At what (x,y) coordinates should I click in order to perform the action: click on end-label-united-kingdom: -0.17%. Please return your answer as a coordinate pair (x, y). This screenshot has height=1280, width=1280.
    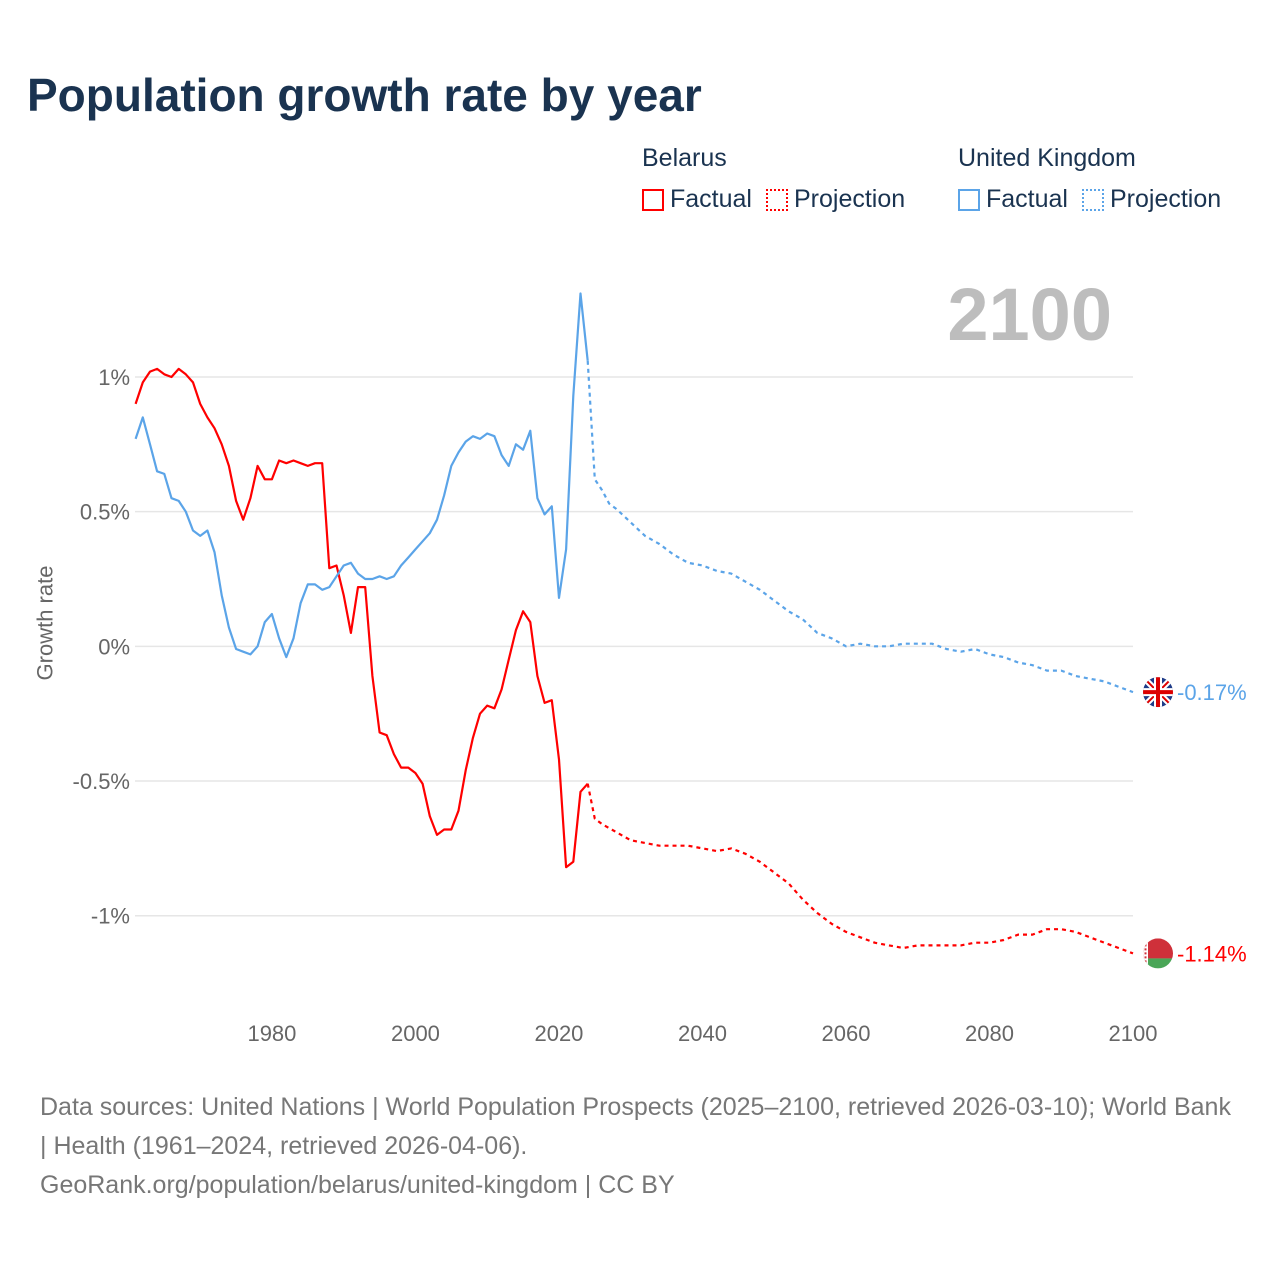
    Looking at the image, I should click on (1212, 692).